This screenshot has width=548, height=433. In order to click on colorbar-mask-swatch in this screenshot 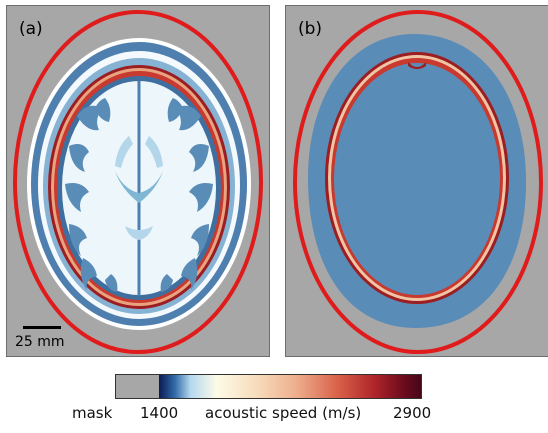, I will do `click(137, 386)`.